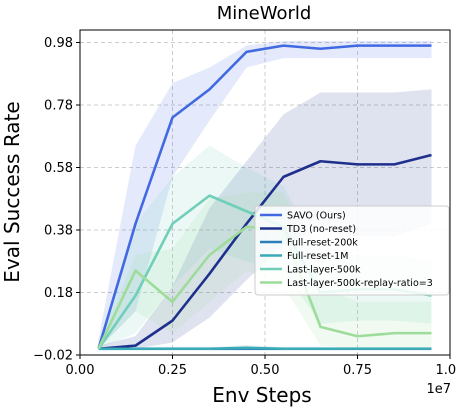 This screenshot has width=457, height=408. What do you see at coordinates (322, 243) in the screenshot?
I see `legend-label: Full-reset-200k` at bounding box center [322, 243].